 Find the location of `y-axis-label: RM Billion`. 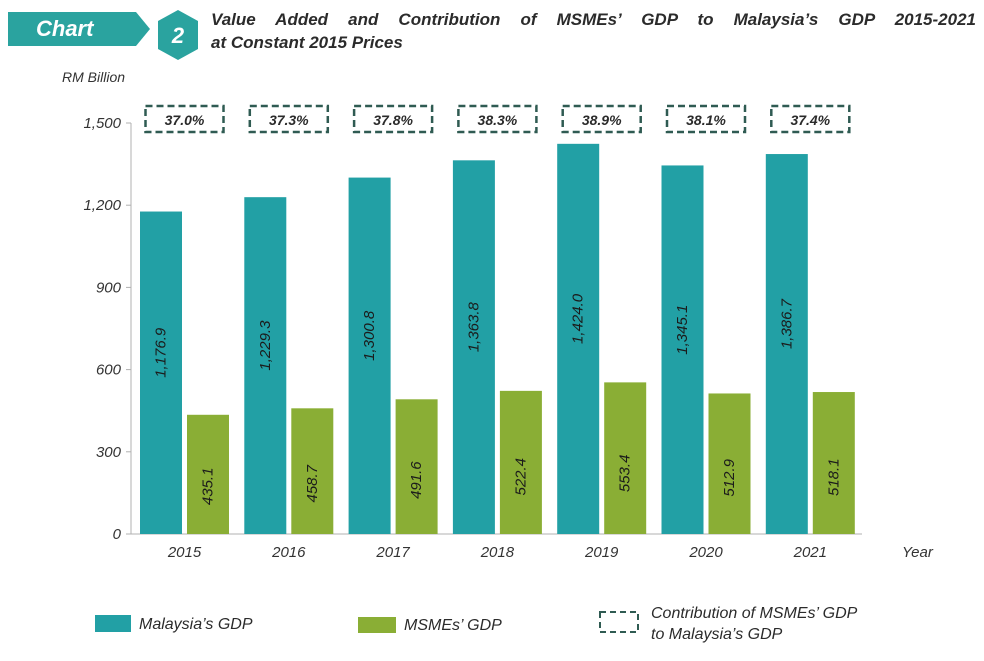

y-axis-label: RM Billion is located at coordinates (93, 77).